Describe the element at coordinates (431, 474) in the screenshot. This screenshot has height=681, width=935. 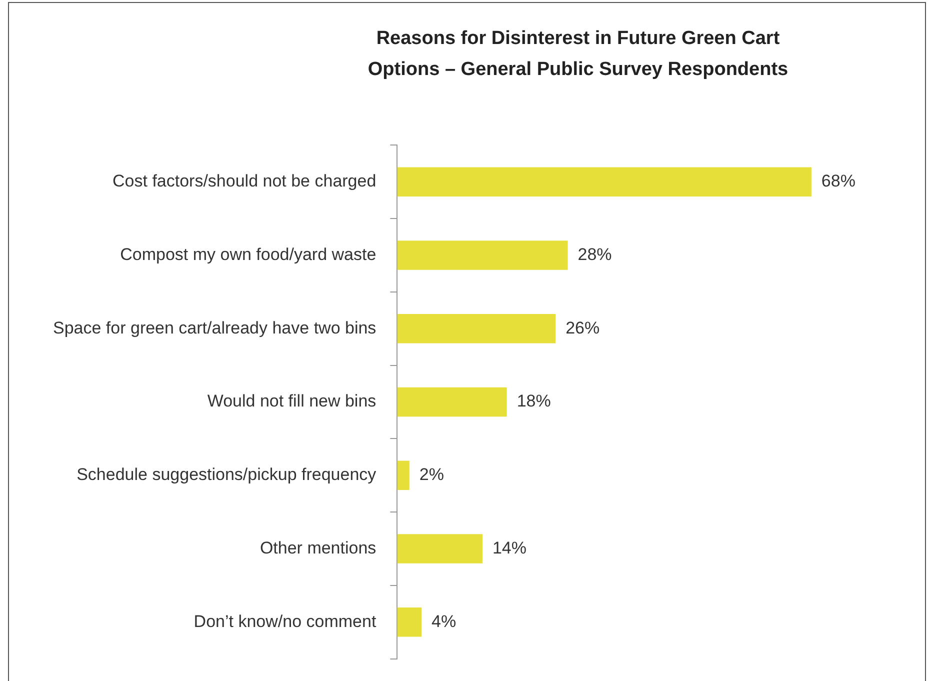
I see `data-label: 2%` at that location.